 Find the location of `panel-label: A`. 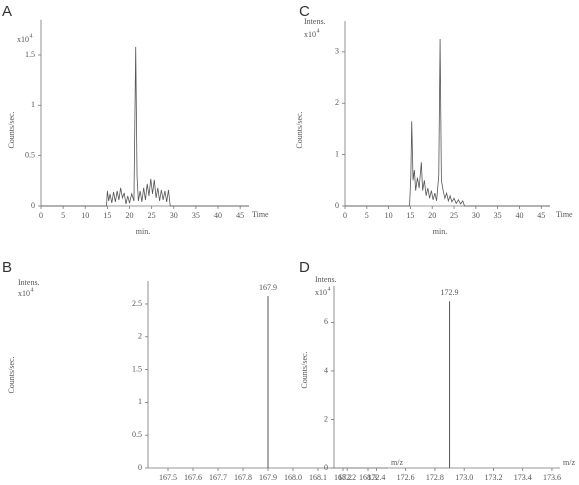

panel-label: A is located at coordinates (7, 11).